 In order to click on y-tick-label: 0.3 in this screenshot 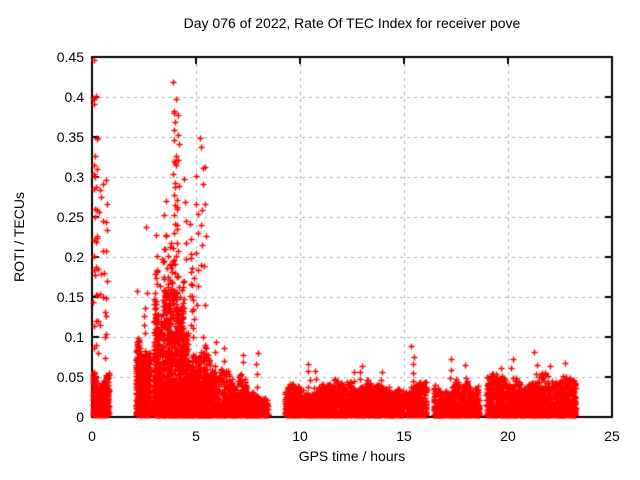, I will do `click(74, 177)`.